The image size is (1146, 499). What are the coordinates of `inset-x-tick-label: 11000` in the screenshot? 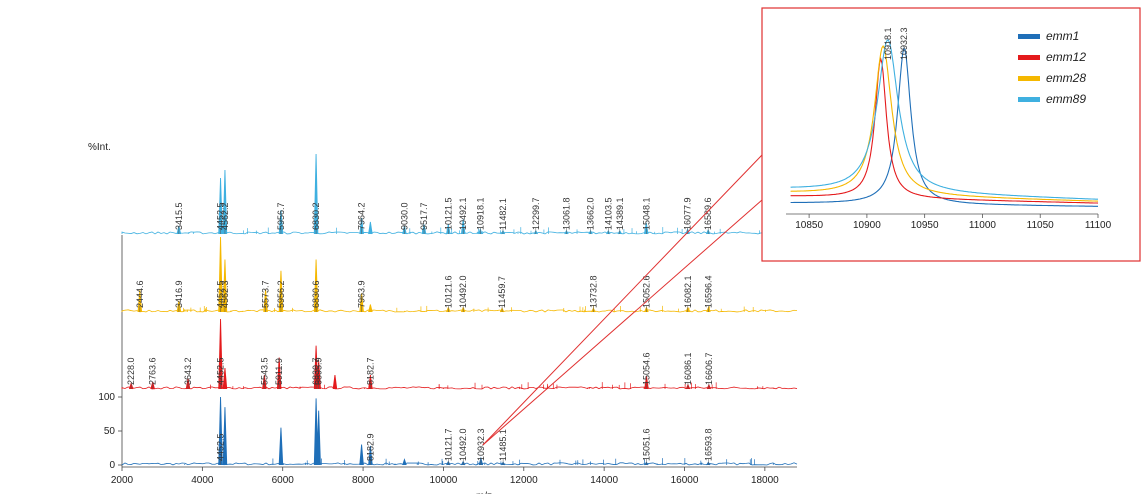 It's located at (983, 225).